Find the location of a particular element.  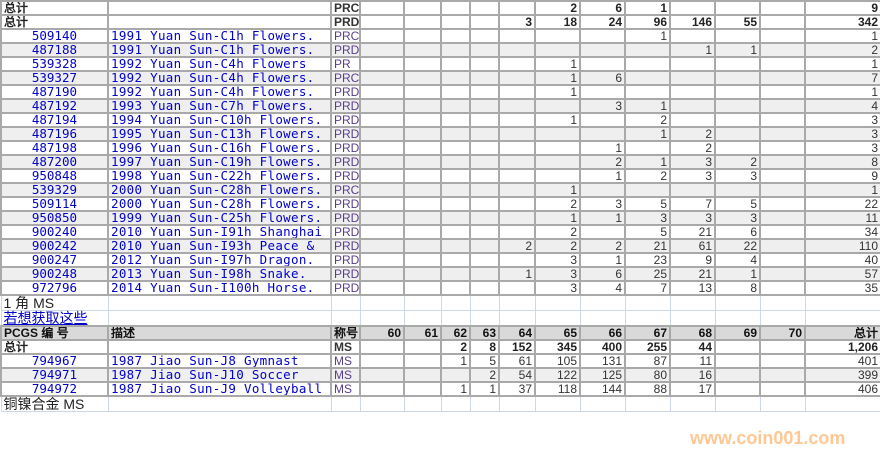

pcgs-id: 509114 is located at coordinates (54, 204).